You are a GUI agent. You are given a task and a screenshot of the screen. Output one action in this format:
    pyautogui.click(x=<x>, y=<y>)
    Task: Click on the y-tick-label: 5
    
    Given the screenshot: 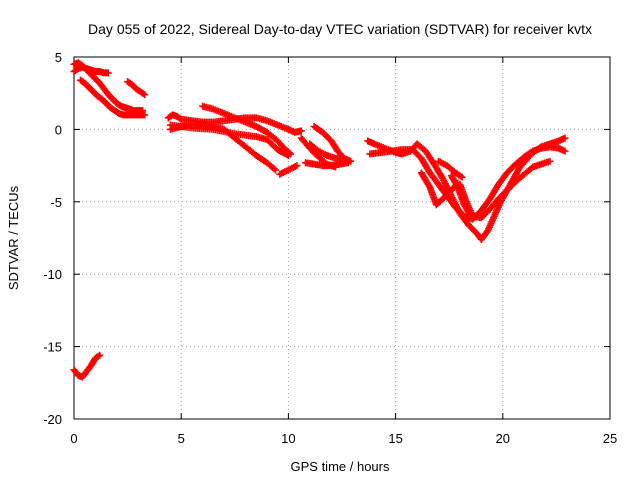 What is the action you would take?
    pyautogui.click(x=58, y=57)
    